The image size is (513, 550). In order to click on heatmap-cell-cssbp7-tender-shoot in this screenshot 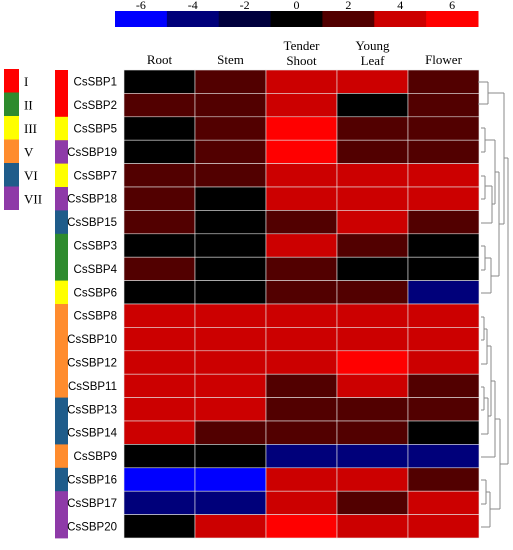, I will do `click(301, 175)`.